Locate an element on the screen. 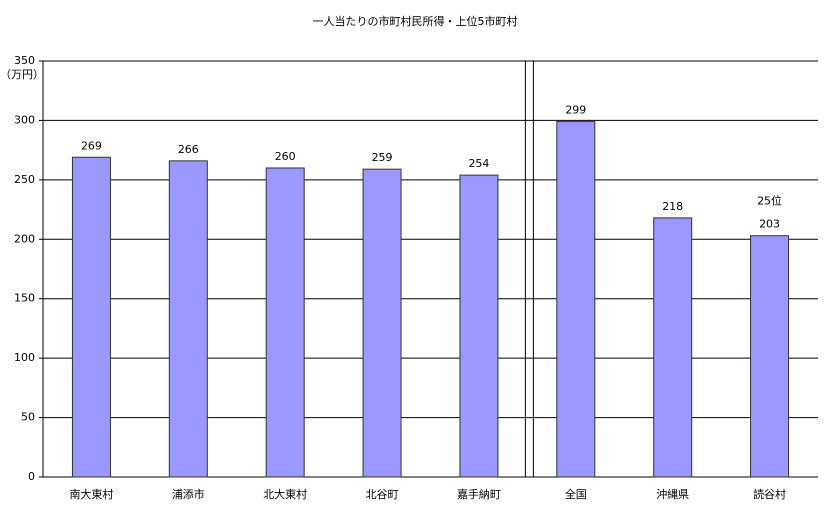  value-label: 203 is located at coordinates (769, 224).